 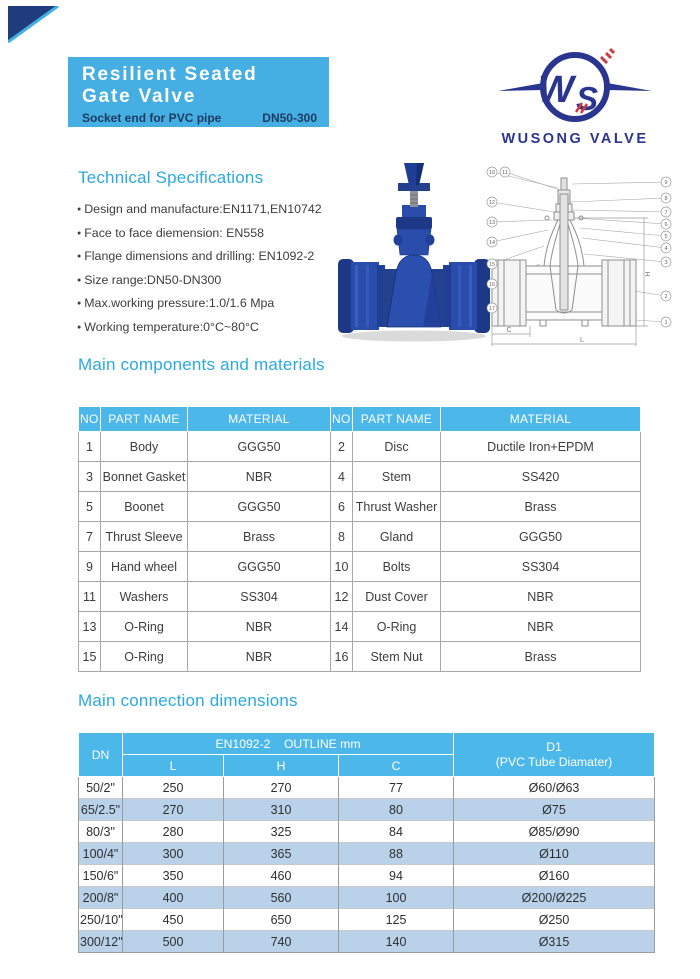 What do you see at coordinates (665, 213) in the screenshot?
I see `svg-text: 7` at bounding box center [665, 213].